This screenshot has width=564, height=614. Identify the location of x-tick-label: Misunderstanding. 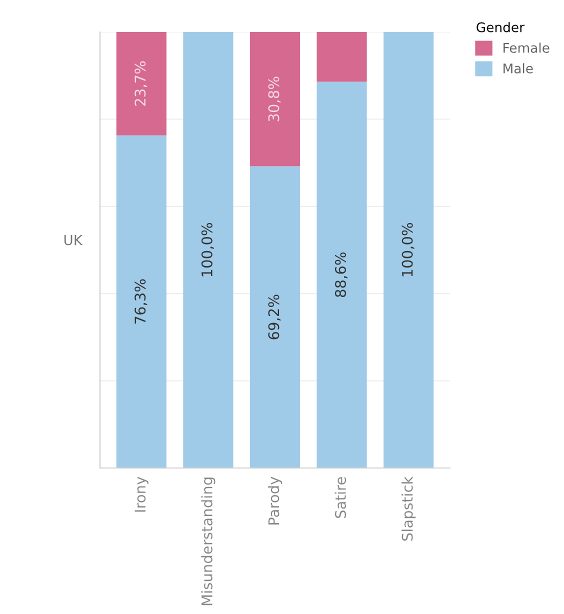
(208, 542).